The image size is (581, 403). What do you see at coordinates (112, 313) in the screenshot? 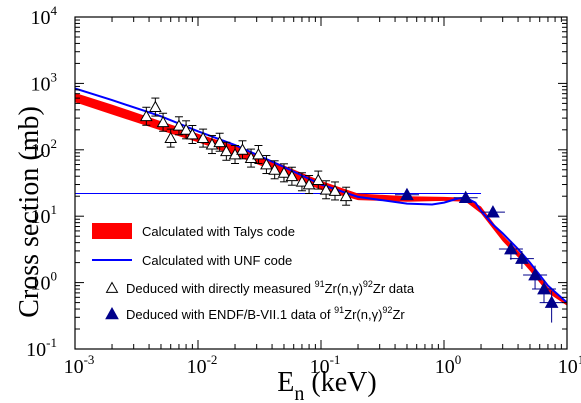
I see `legend-swatch-filled-triangle` at bounding box center [112, 313].